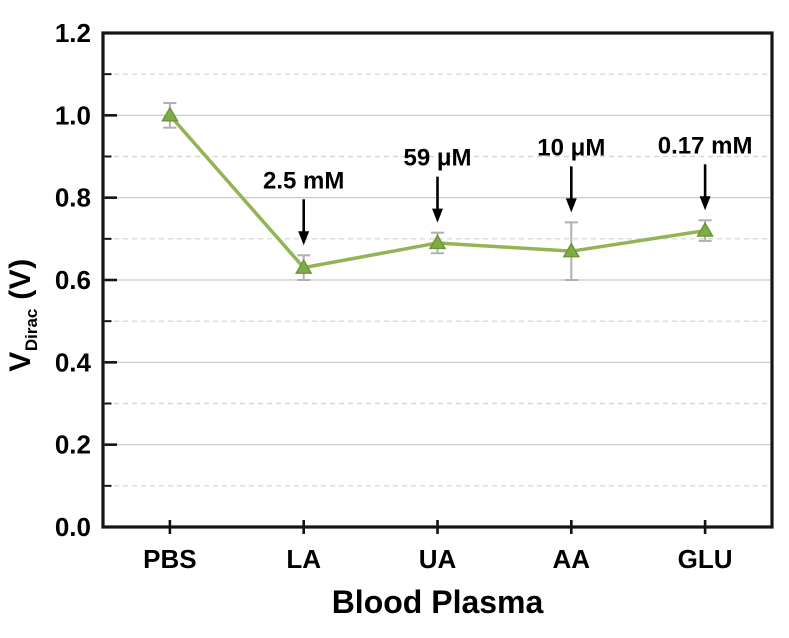 Image resolution: width=789 pixels, height=638 pixels. What do you see at coordinates (73, 362) in the screenshot?
I see `y-tick-label: 0.4` at bounding box center [73, 362].